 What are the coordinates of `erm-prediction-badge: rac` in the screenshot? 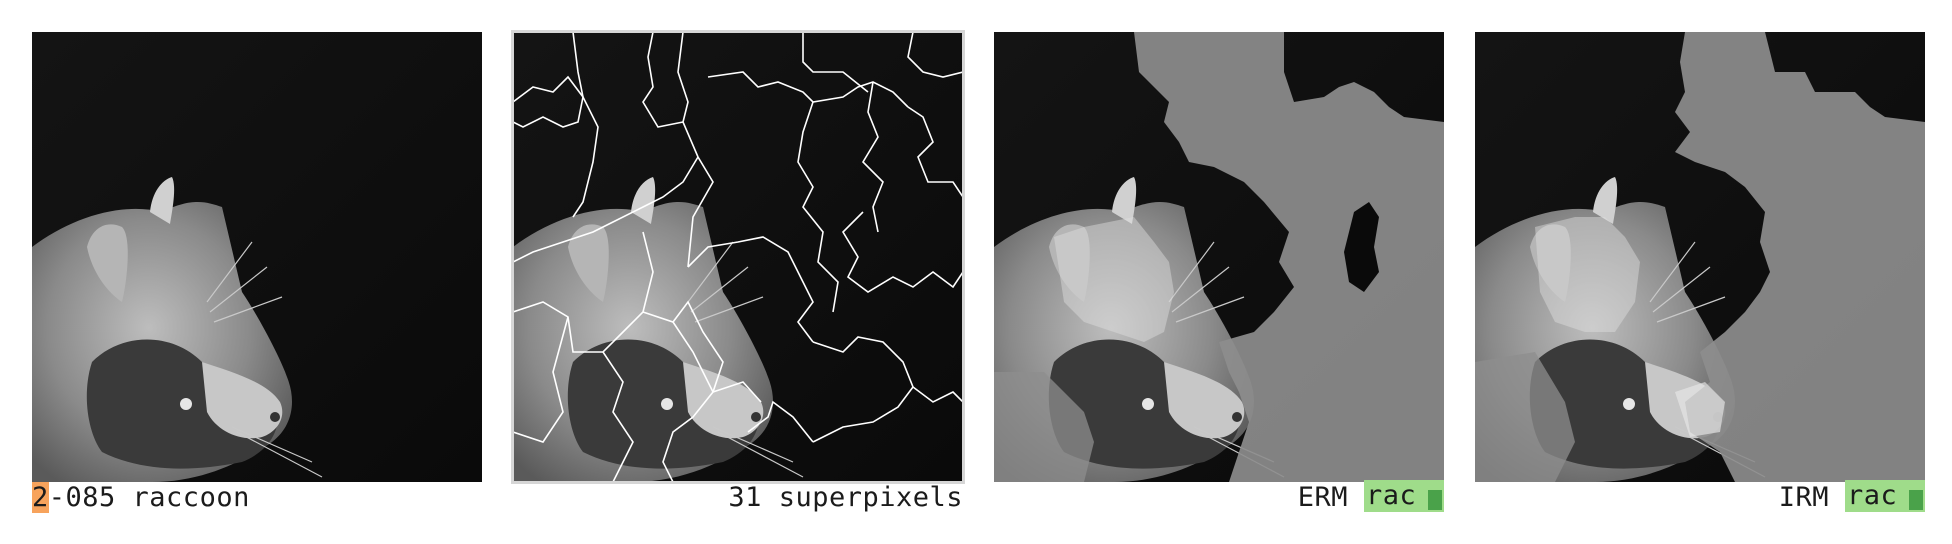 It's located at (1404, 496).